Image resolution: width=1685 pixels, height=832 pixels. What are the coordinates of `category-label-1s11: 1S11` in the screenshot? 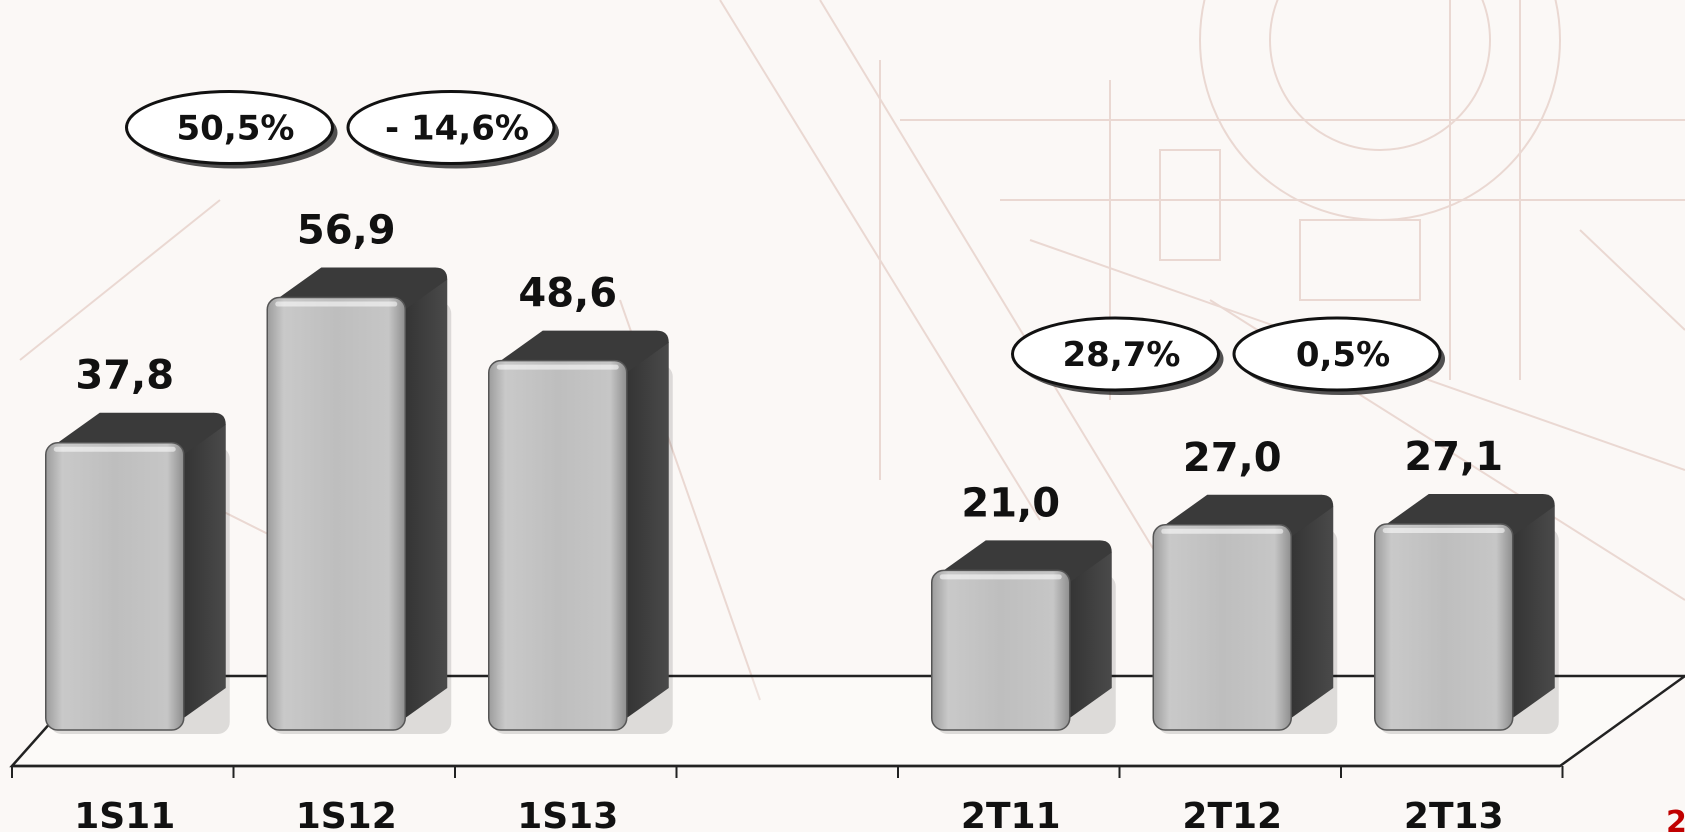 It's located at (124, 814).